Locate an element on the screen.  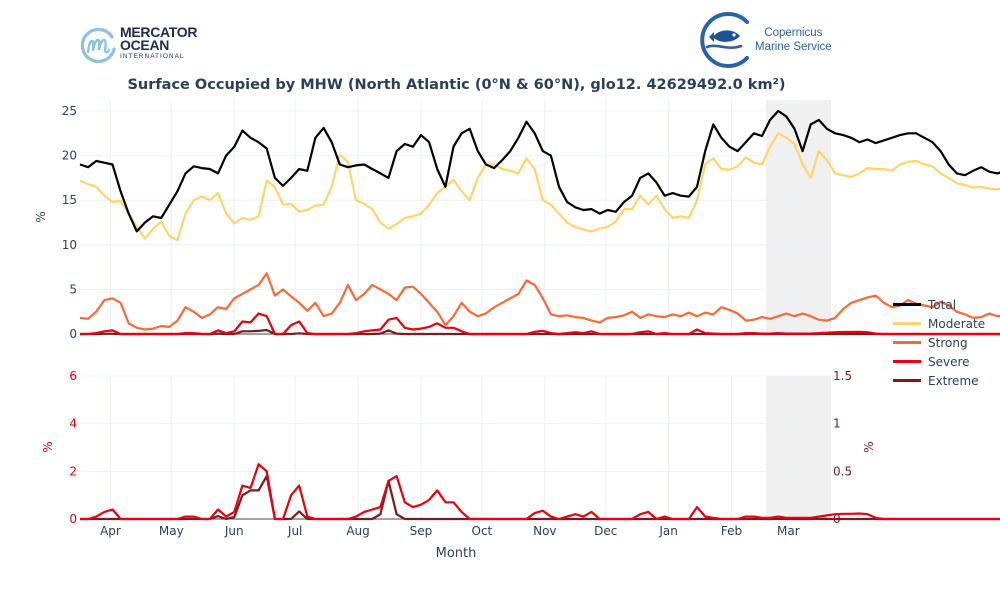
top-y-tick-label: 5 is located at coordinates (73, 289).